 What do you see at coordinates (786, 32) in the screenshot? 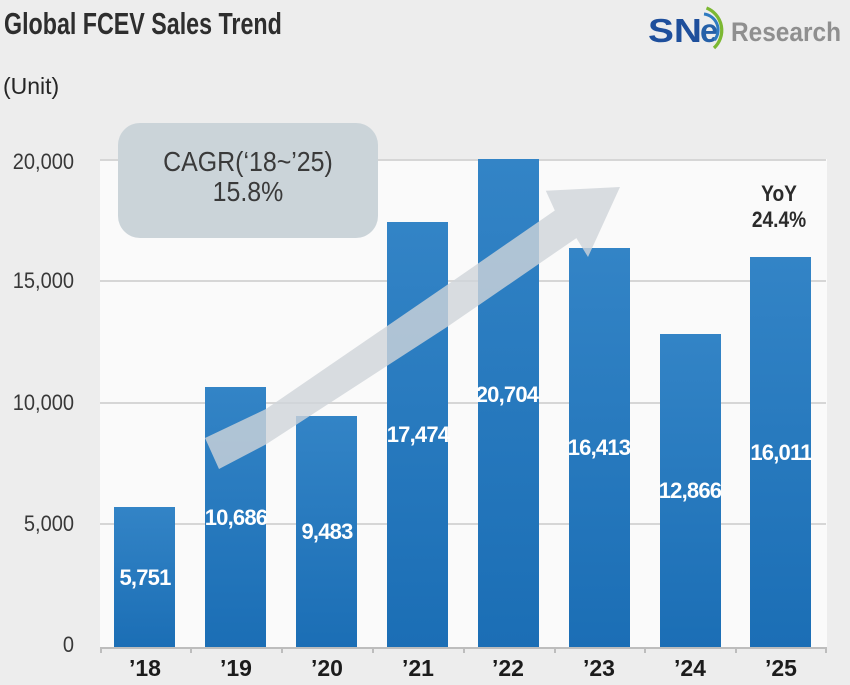
I see `svg-text: Research` at bounding box center [786, 32].